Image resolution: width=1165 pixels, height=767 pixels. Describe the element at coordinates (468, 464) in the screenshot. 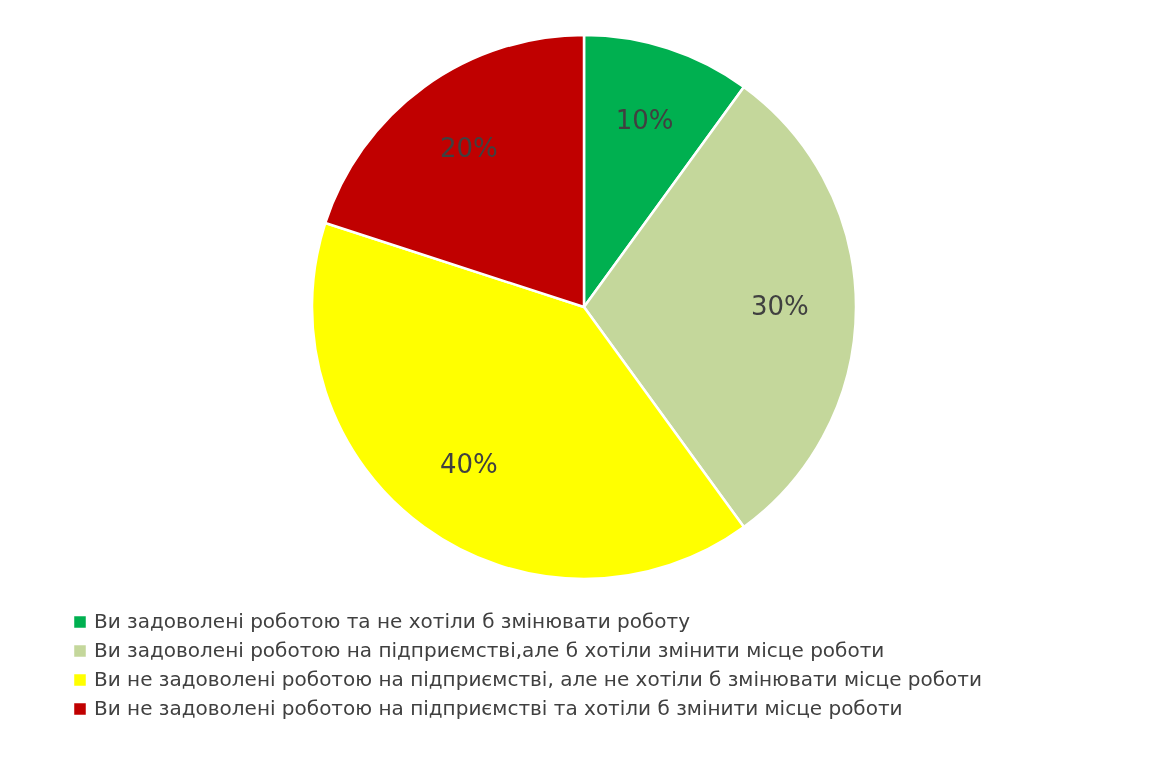

I see `data-label: 40%` at that location.